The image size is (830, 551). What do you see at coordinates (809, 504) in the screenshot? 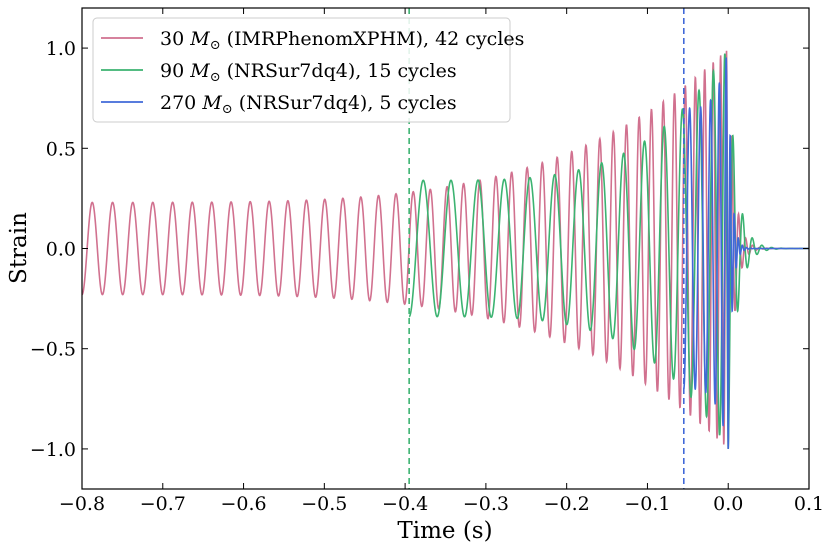
I see `x-tick-label: 0.1` at bounding box center [809, 504].